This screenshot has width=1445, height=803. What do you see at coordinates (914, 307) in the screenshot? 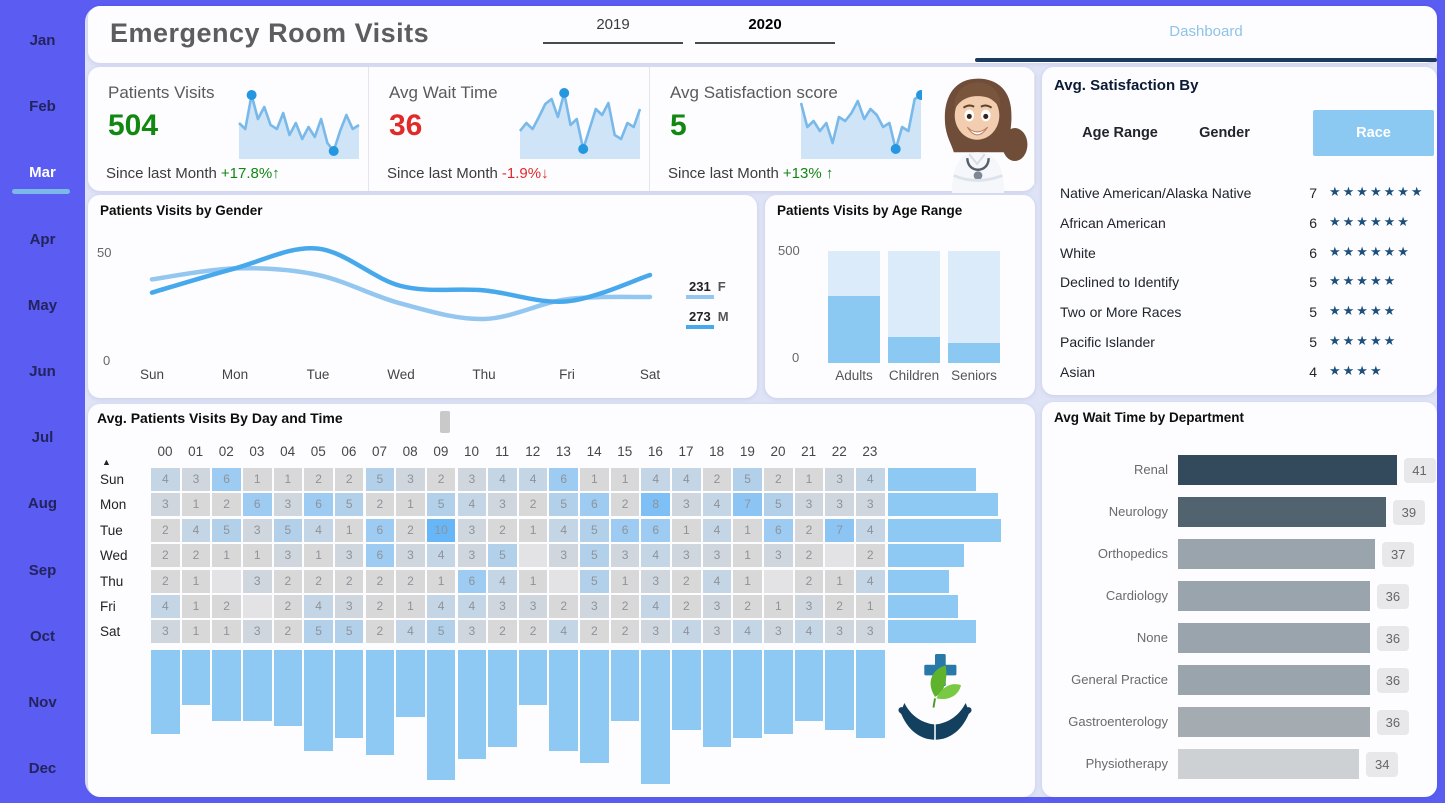
I see `age-bar-track-children` at bounding box center [914, 307].